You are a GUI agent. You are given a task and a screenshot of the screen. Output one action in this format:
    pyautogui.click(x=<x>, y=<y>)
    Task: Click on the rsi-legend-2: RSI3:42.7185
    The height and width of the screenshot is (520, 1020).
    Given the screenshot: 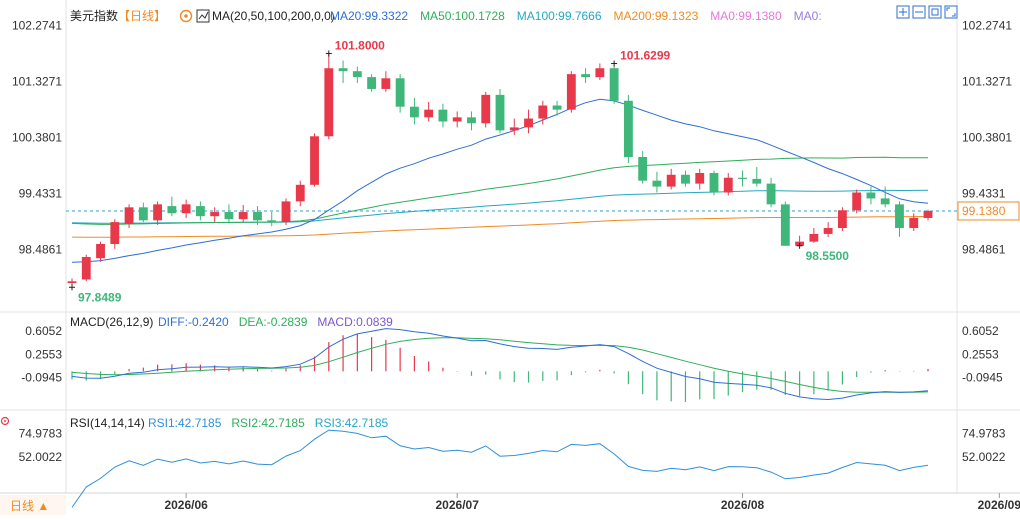 What is the action you would take?
    pyautogui.click(x=352, y=423)
    